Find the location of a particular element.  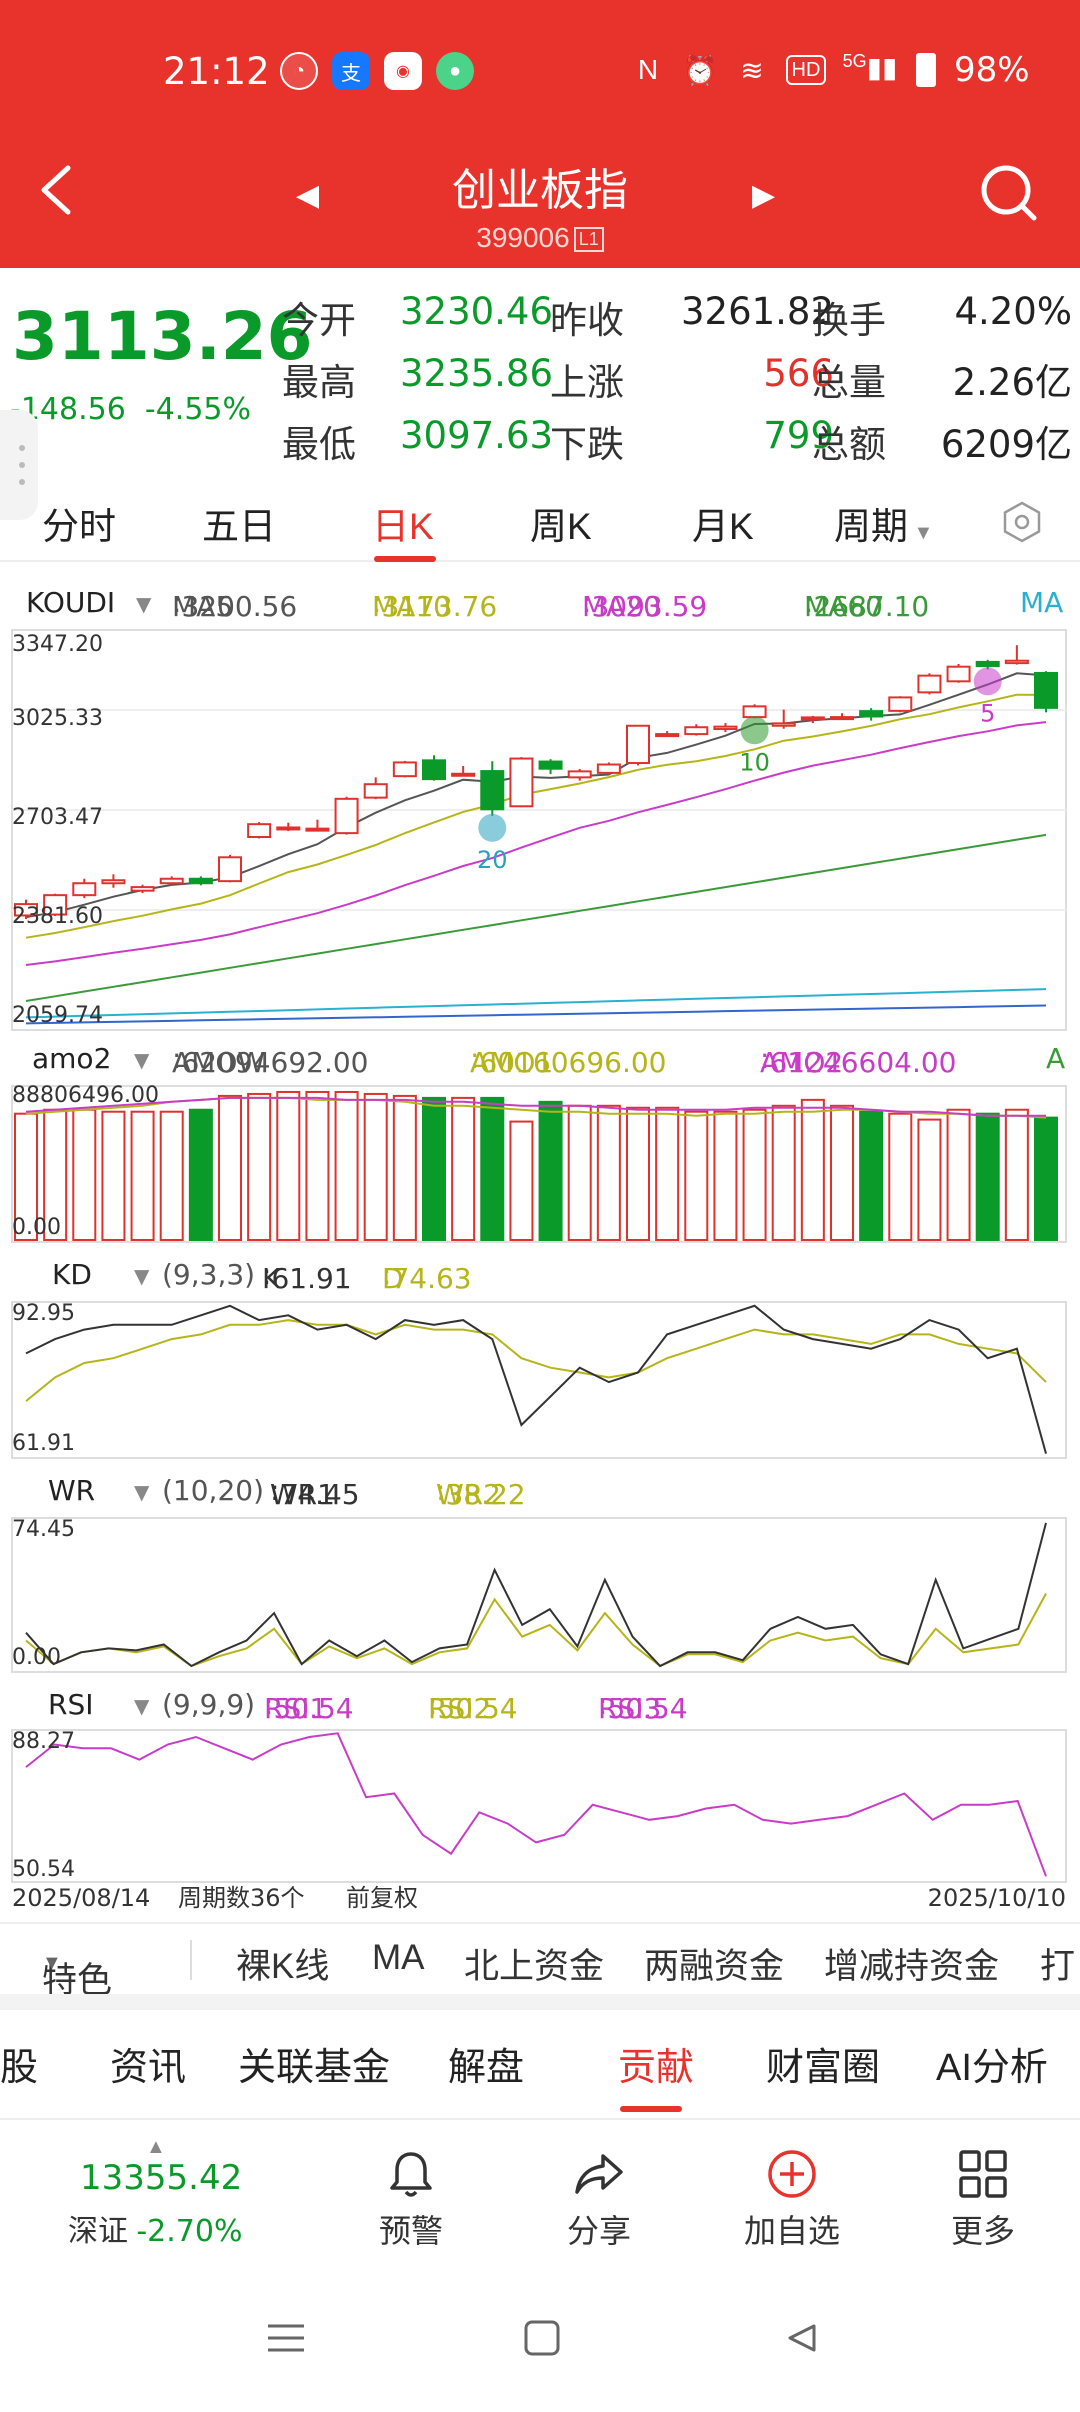

feature-tab-northbound: 北上资金 is located at coordinates (534, 1966).